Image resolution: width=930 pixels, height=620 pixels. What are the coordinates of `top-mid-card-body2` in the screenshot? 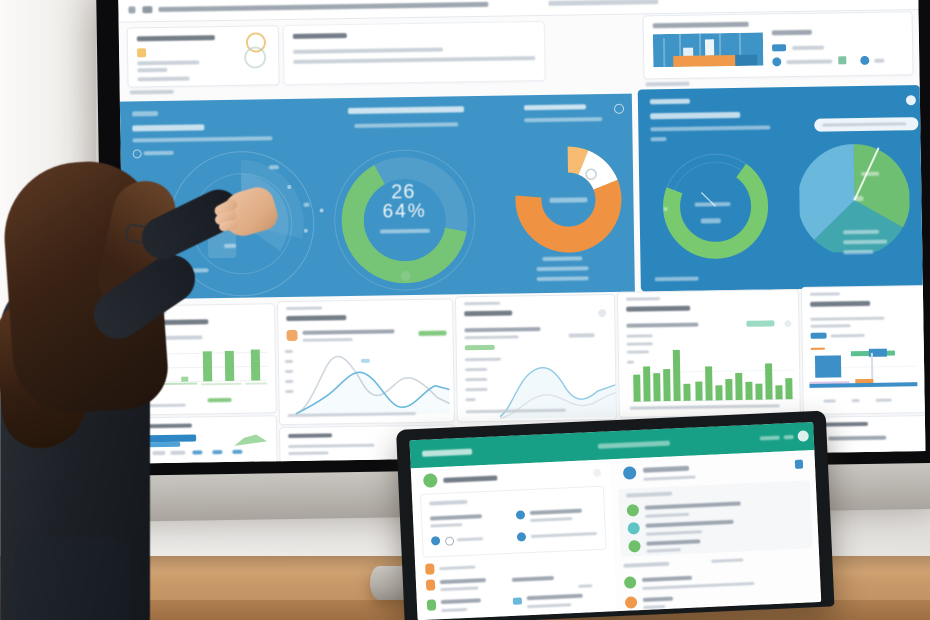 It's located at (414, 60).